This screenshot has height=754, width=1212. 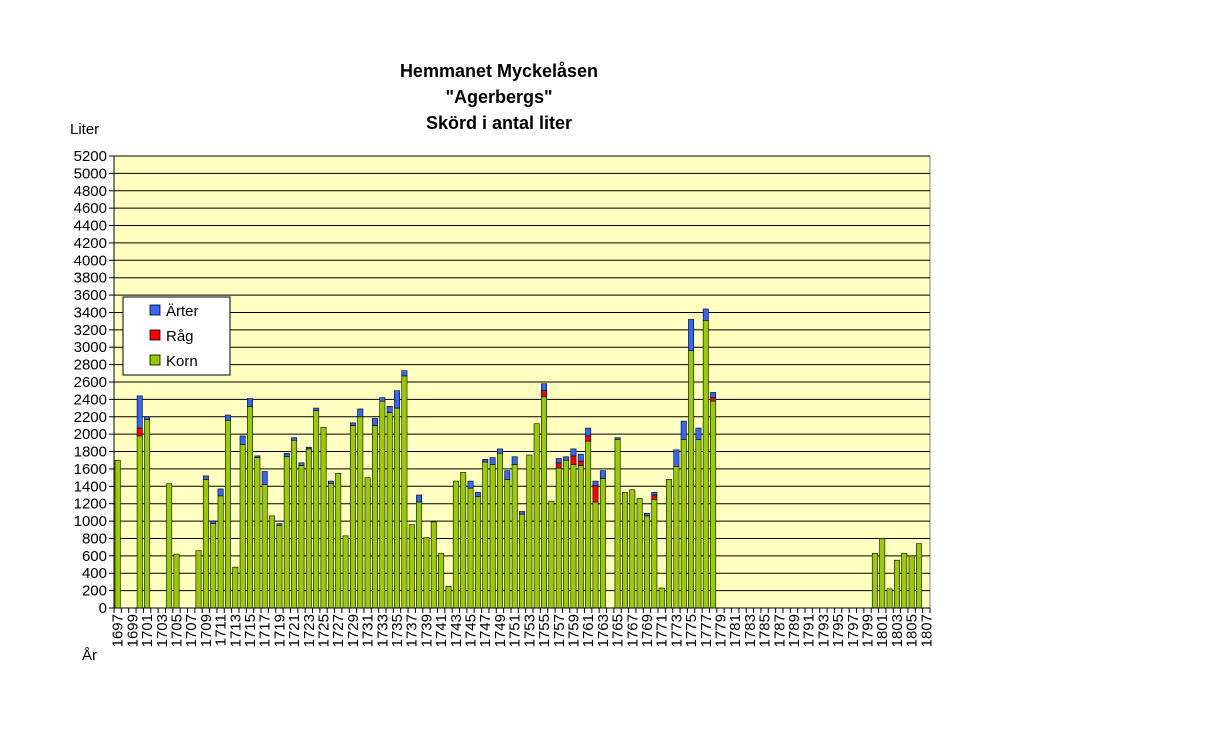 I want to click on x-tick-label: 1759, so click(x=573, y=630).